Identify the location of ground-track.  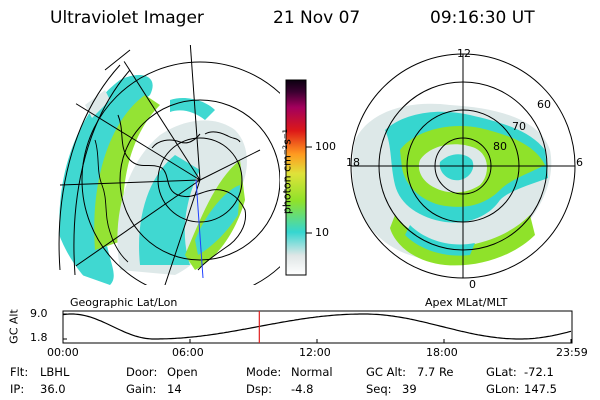
(199, 229).